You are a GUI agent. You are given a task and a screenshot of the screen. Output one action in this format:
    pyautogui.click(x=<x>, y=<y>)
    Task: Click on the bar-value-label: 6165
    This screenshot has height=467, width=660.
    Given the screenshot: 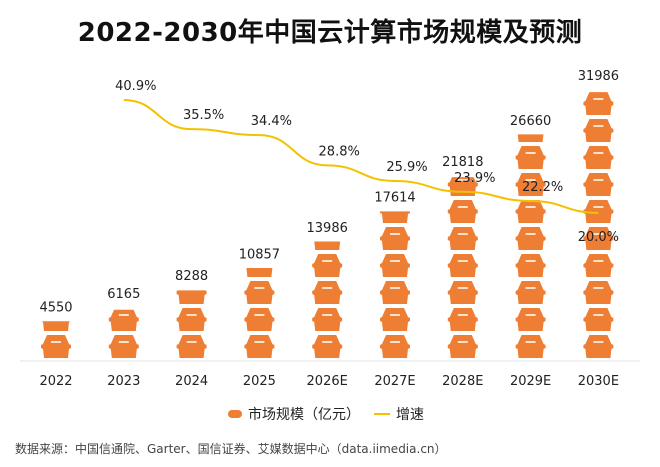 What is the action you would take?
    pyautogui.click(x=123, y=294)
    